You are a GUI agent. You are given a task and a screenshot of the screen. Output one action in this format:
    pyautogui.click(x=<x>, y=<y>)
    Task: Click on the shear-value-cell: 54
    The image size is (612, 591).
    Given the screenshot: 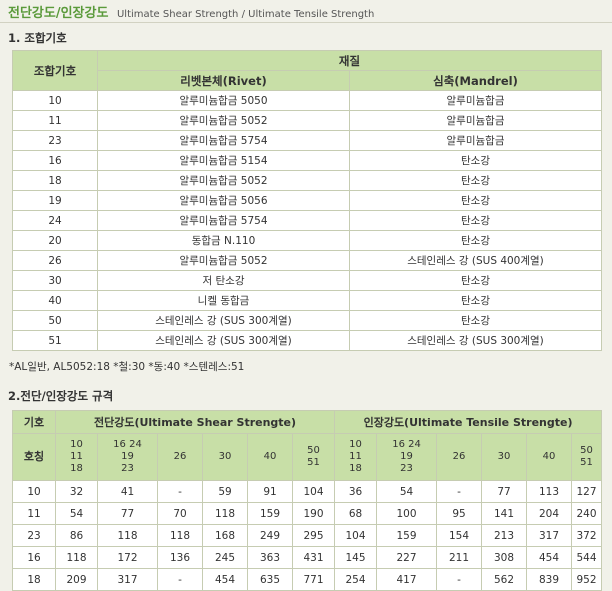 What is the action you would take?
    pyautogui.click(x=76, y=513)
    